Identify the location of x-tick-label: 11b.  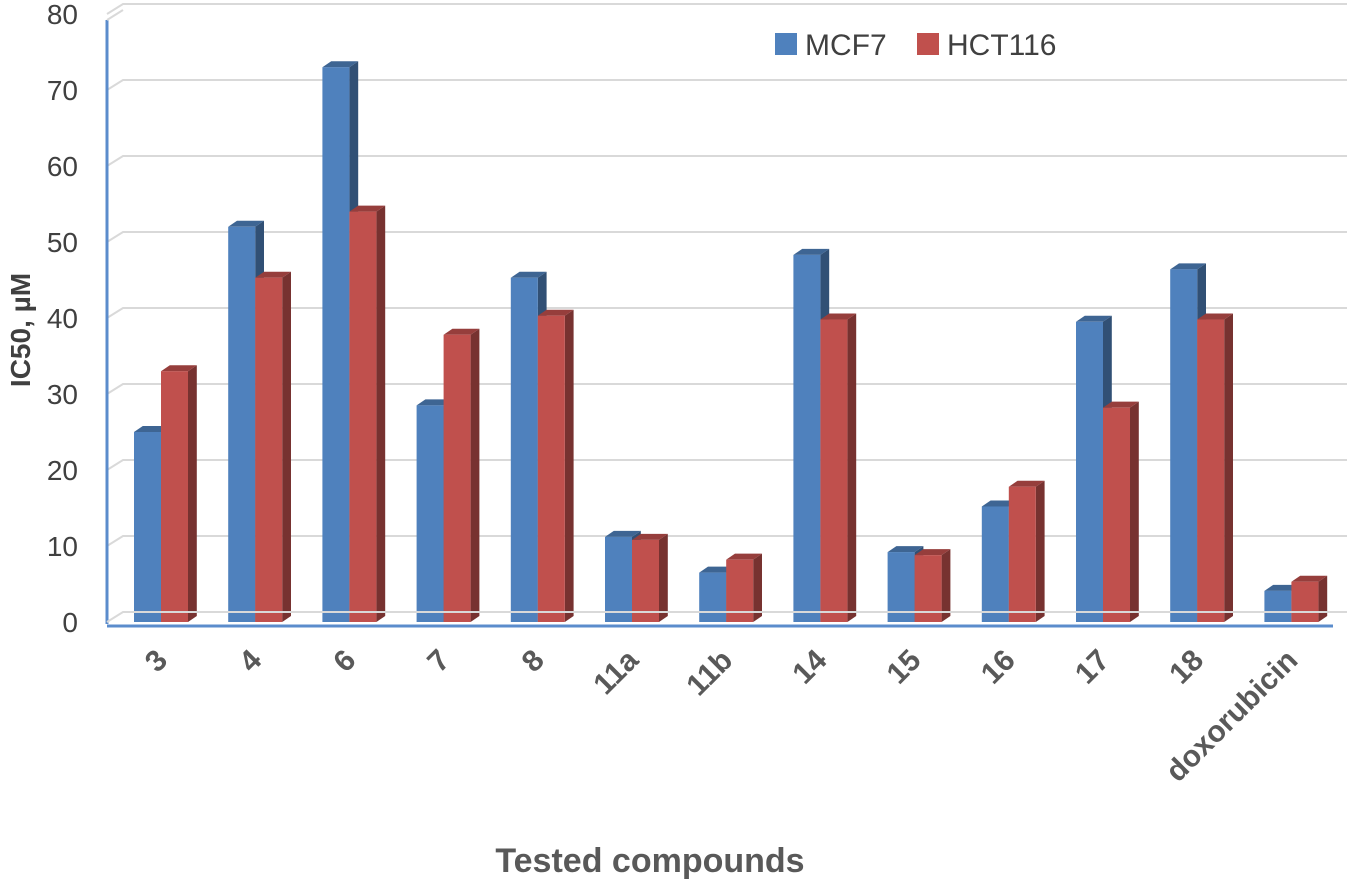
(709, 673).